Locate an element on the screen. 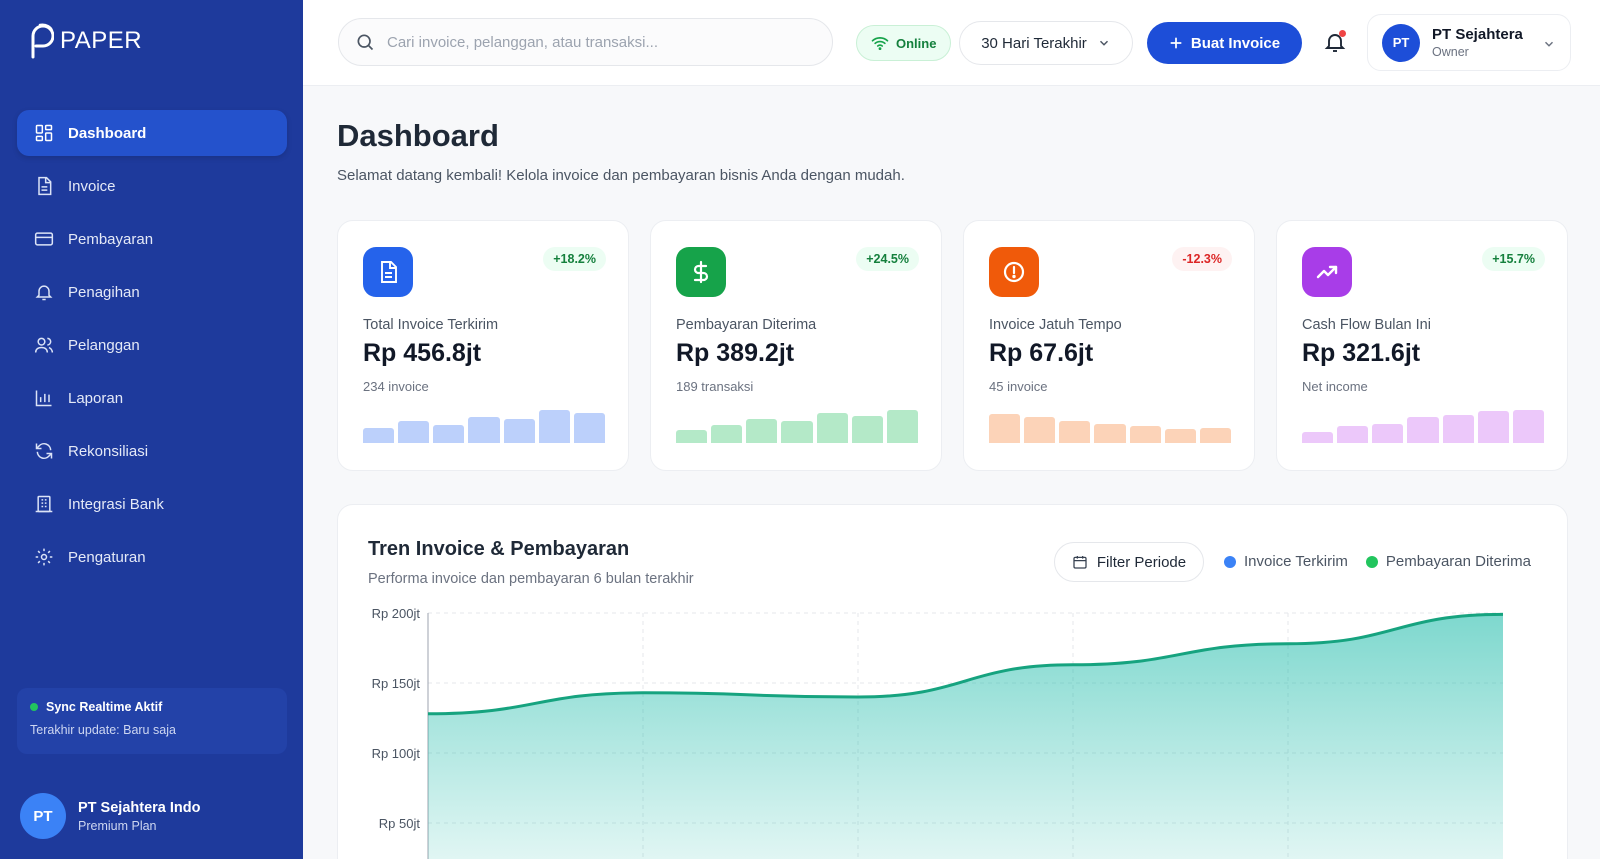 This screenshot has height=859, width=1600. sidebar-item-pelanggan: Pelanggan is located at coordinates (152, 345).